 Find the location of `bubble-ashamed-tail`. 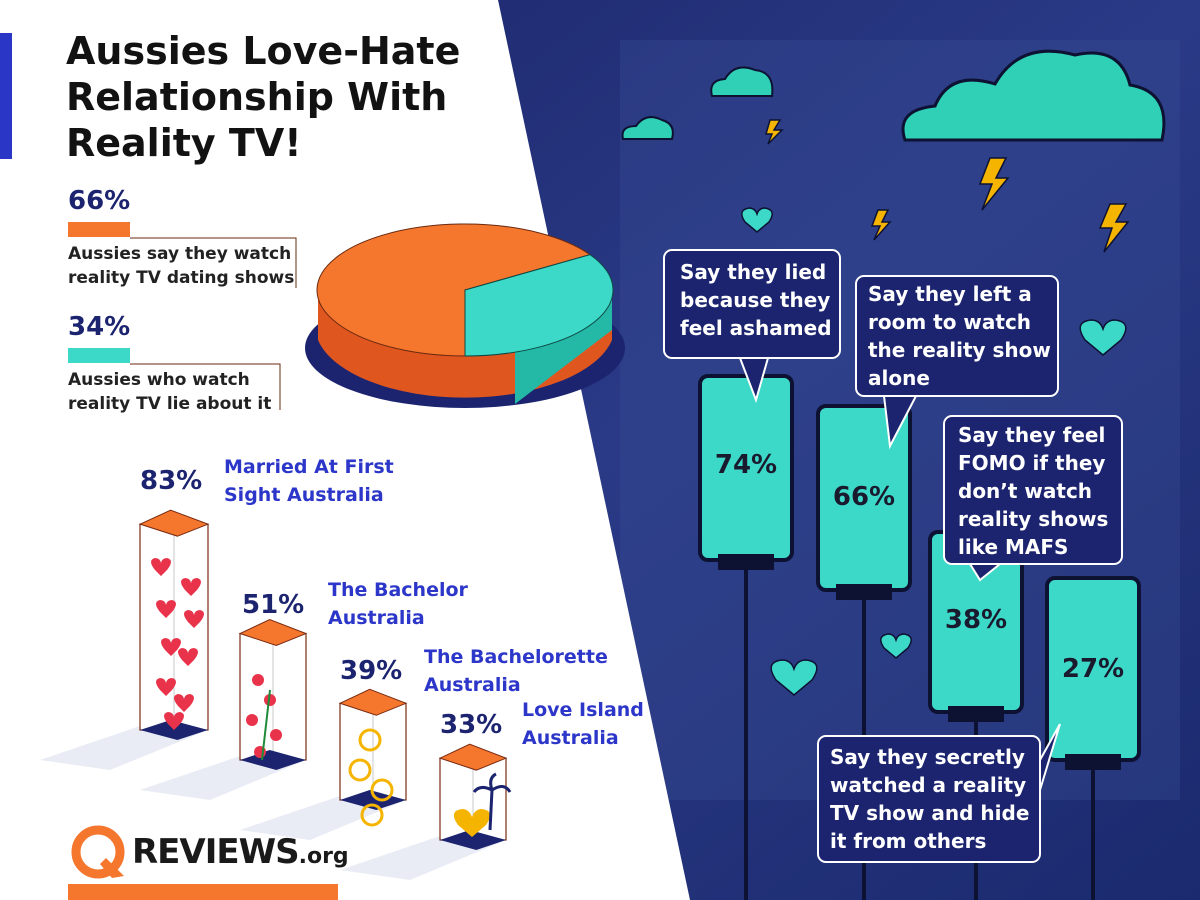

bubble-ashamed-tail is located at coordinates (754, 380).